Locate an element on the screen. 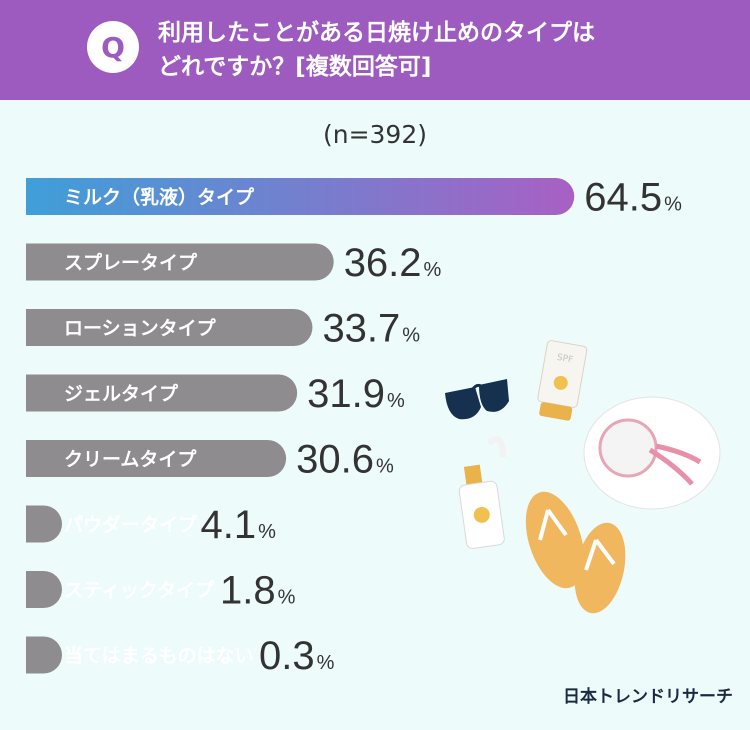  unit-label-8: % is located at coordinates (326, 663).